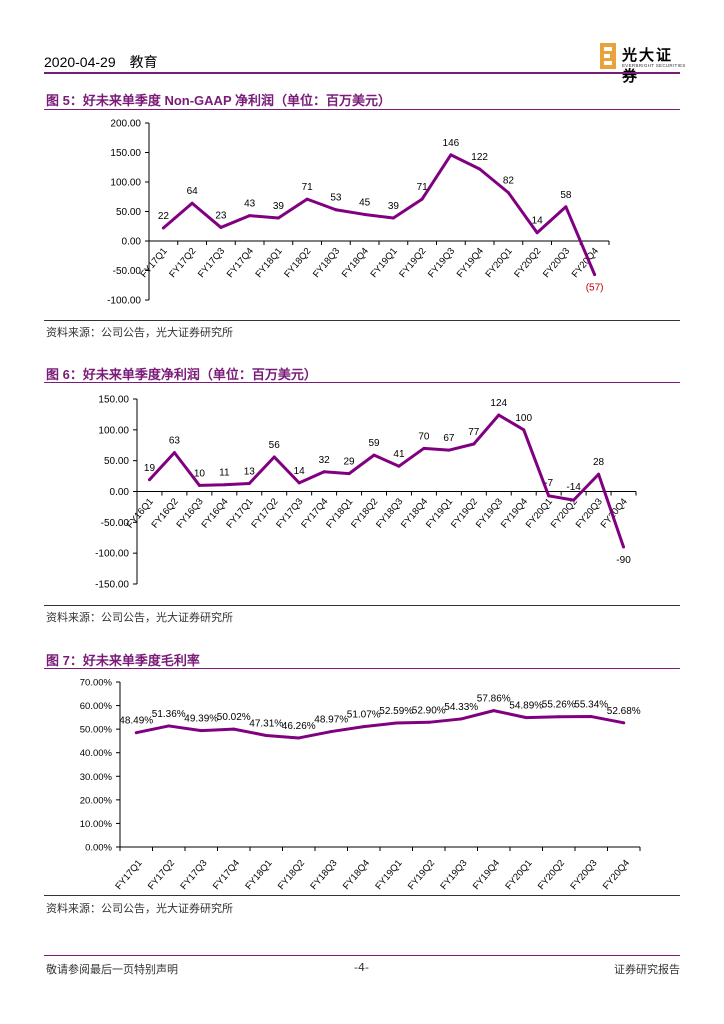 Image resolution: width=724 pixels, height=1024 pixels. What do you see at coordinates (616, 875) in the screenshot?
I see `x-category-label: FY20Q4` at bounding box center [616, 875].